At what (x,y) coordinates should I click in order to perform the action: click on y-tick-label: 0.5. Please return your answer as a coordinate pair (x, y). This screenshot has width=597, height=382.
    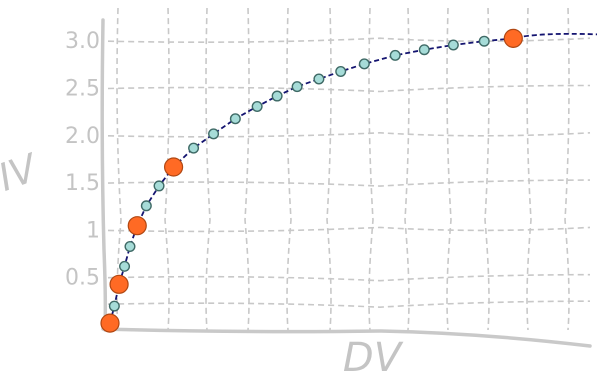
    Looking at the image, I should click on (82, 278).